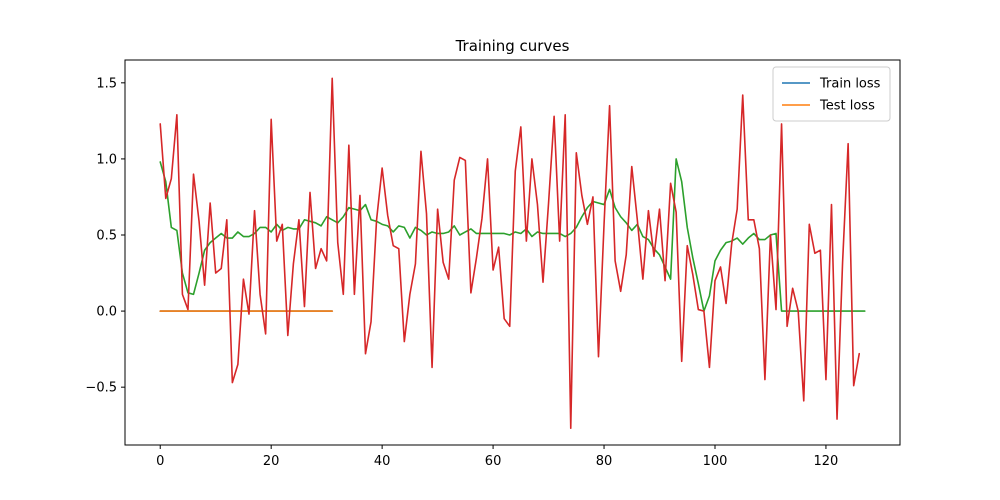 This screenshot has width=1000, height=500. Describe the element at coordinates (101, 388) in the screenshot. I see `y-tick-label: −0.5` at that location.